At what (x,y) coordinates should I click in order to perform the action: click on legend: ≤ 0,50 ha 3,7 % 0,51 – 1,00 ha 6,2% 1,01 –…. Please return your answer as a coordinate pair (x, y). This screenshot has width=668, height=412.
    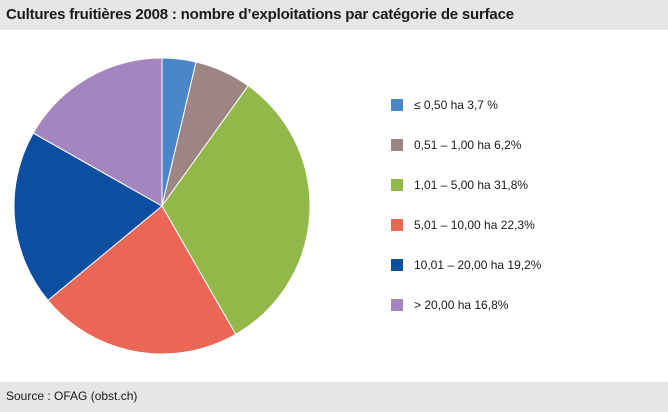
    Looking at the image, I should click on (466, 205).